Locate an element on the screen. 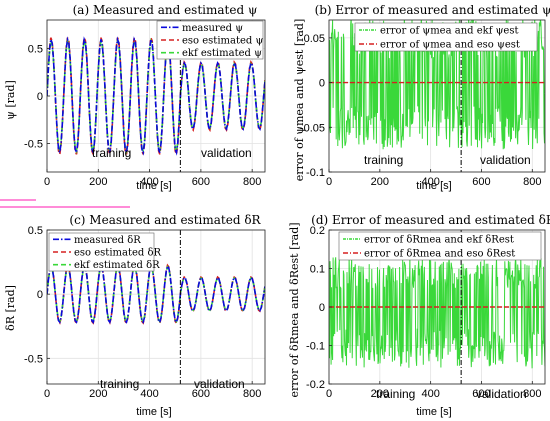 This screenshot has height=421, width=550. panel-d-xtick-label-3: 600 is located at coordinates (481, 394).